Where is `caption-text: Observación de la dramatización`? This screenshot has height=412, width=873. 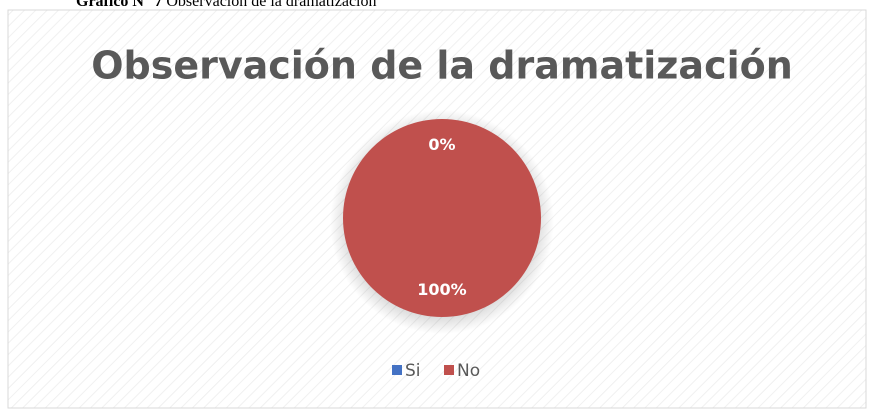
caption-text: Observación de la dramatización is located at coordinates (271, 5).